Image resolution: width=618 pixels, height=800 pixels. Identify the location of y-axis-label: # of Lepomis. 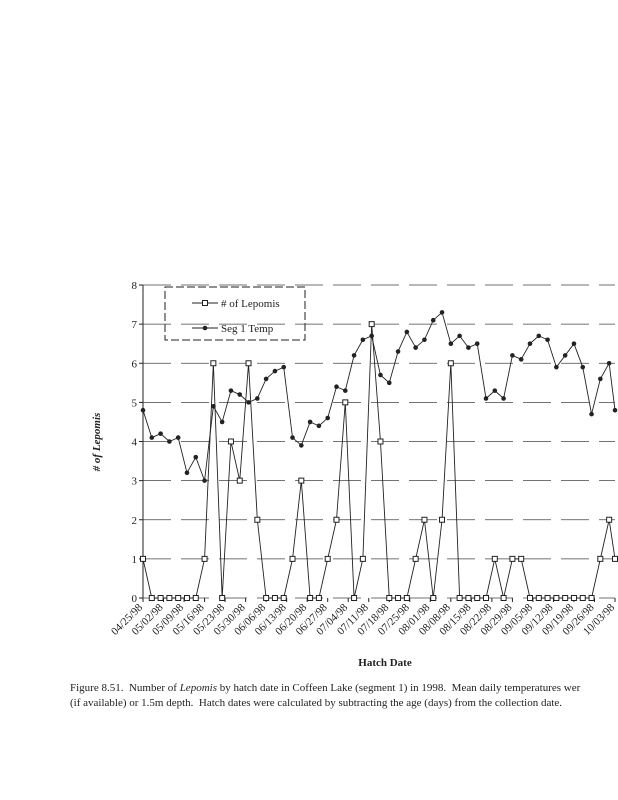
(97, 443).